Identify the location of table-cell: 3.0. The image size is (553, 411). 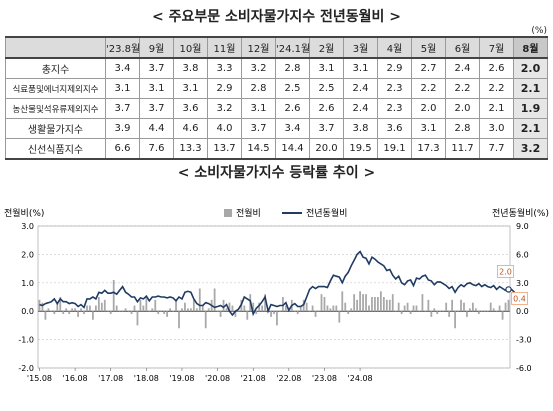
(496, 128).